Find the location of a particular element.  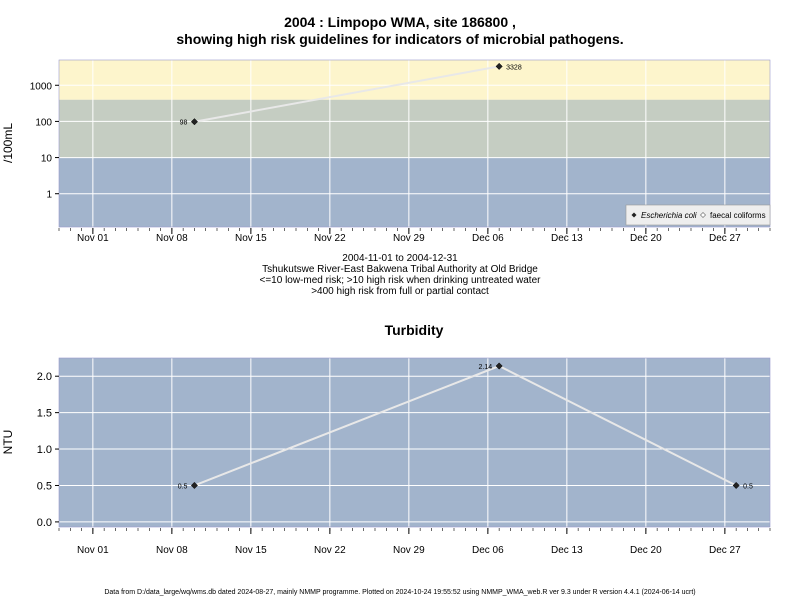

data-label-0-1: 3328 is located at coordinates (514, 67).